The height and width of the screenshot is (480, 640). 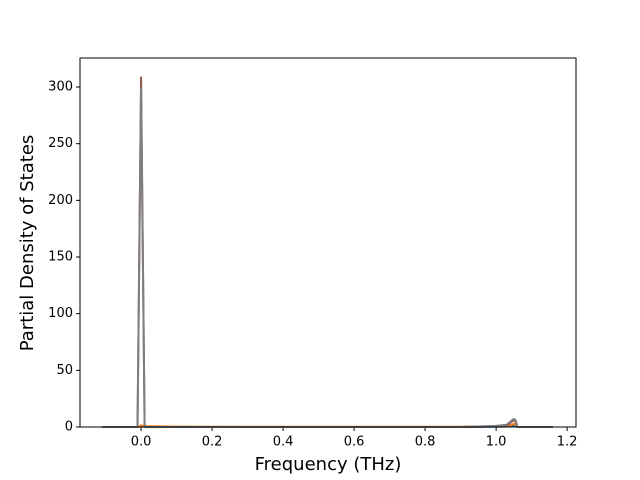 I want to click on x-axis-title: Frequency (THz), so click(x=328, y=464).